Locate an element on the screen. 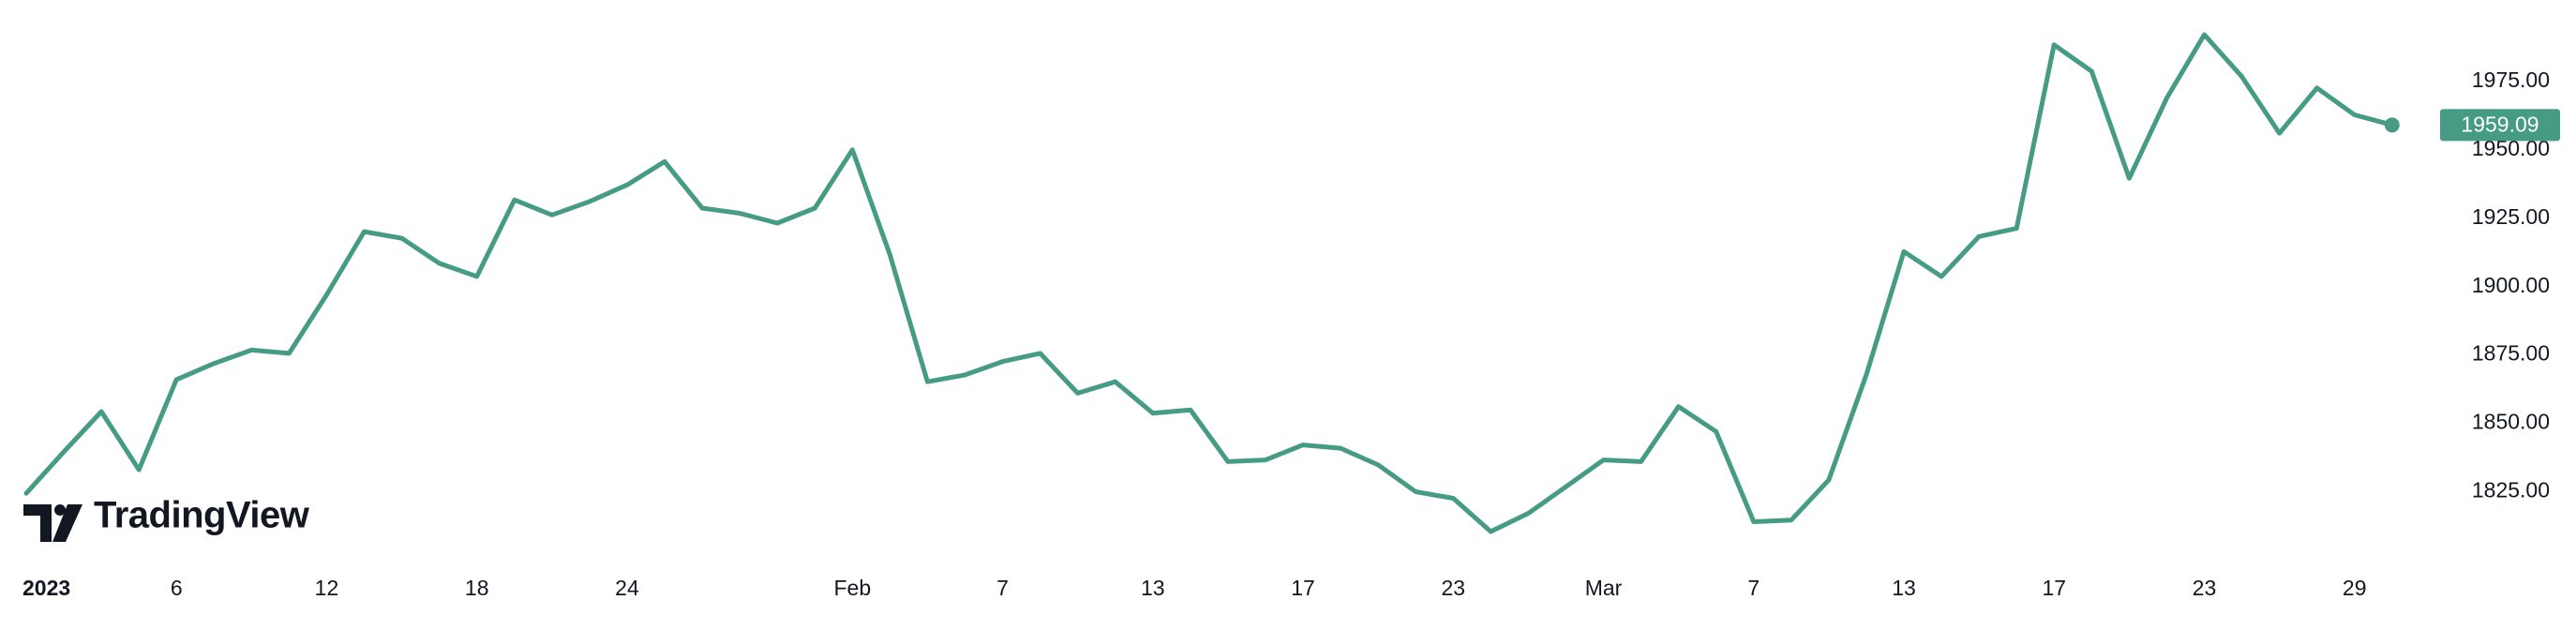 The width and height of the screenshot is (2576, 630). price-badge is located at coordinates (2500, 125).